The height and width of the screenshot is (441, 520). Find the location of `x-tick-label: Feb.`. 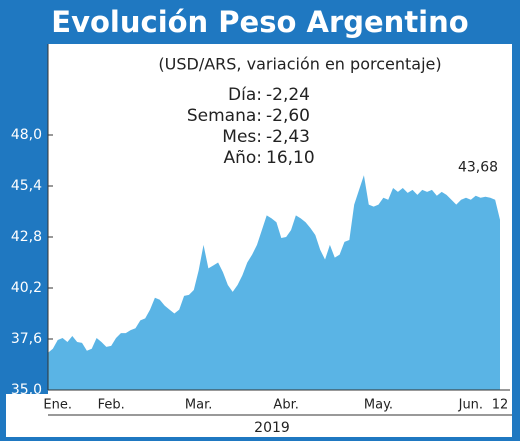

x-tick-label: Feb. is located at coordinates (111, 405).